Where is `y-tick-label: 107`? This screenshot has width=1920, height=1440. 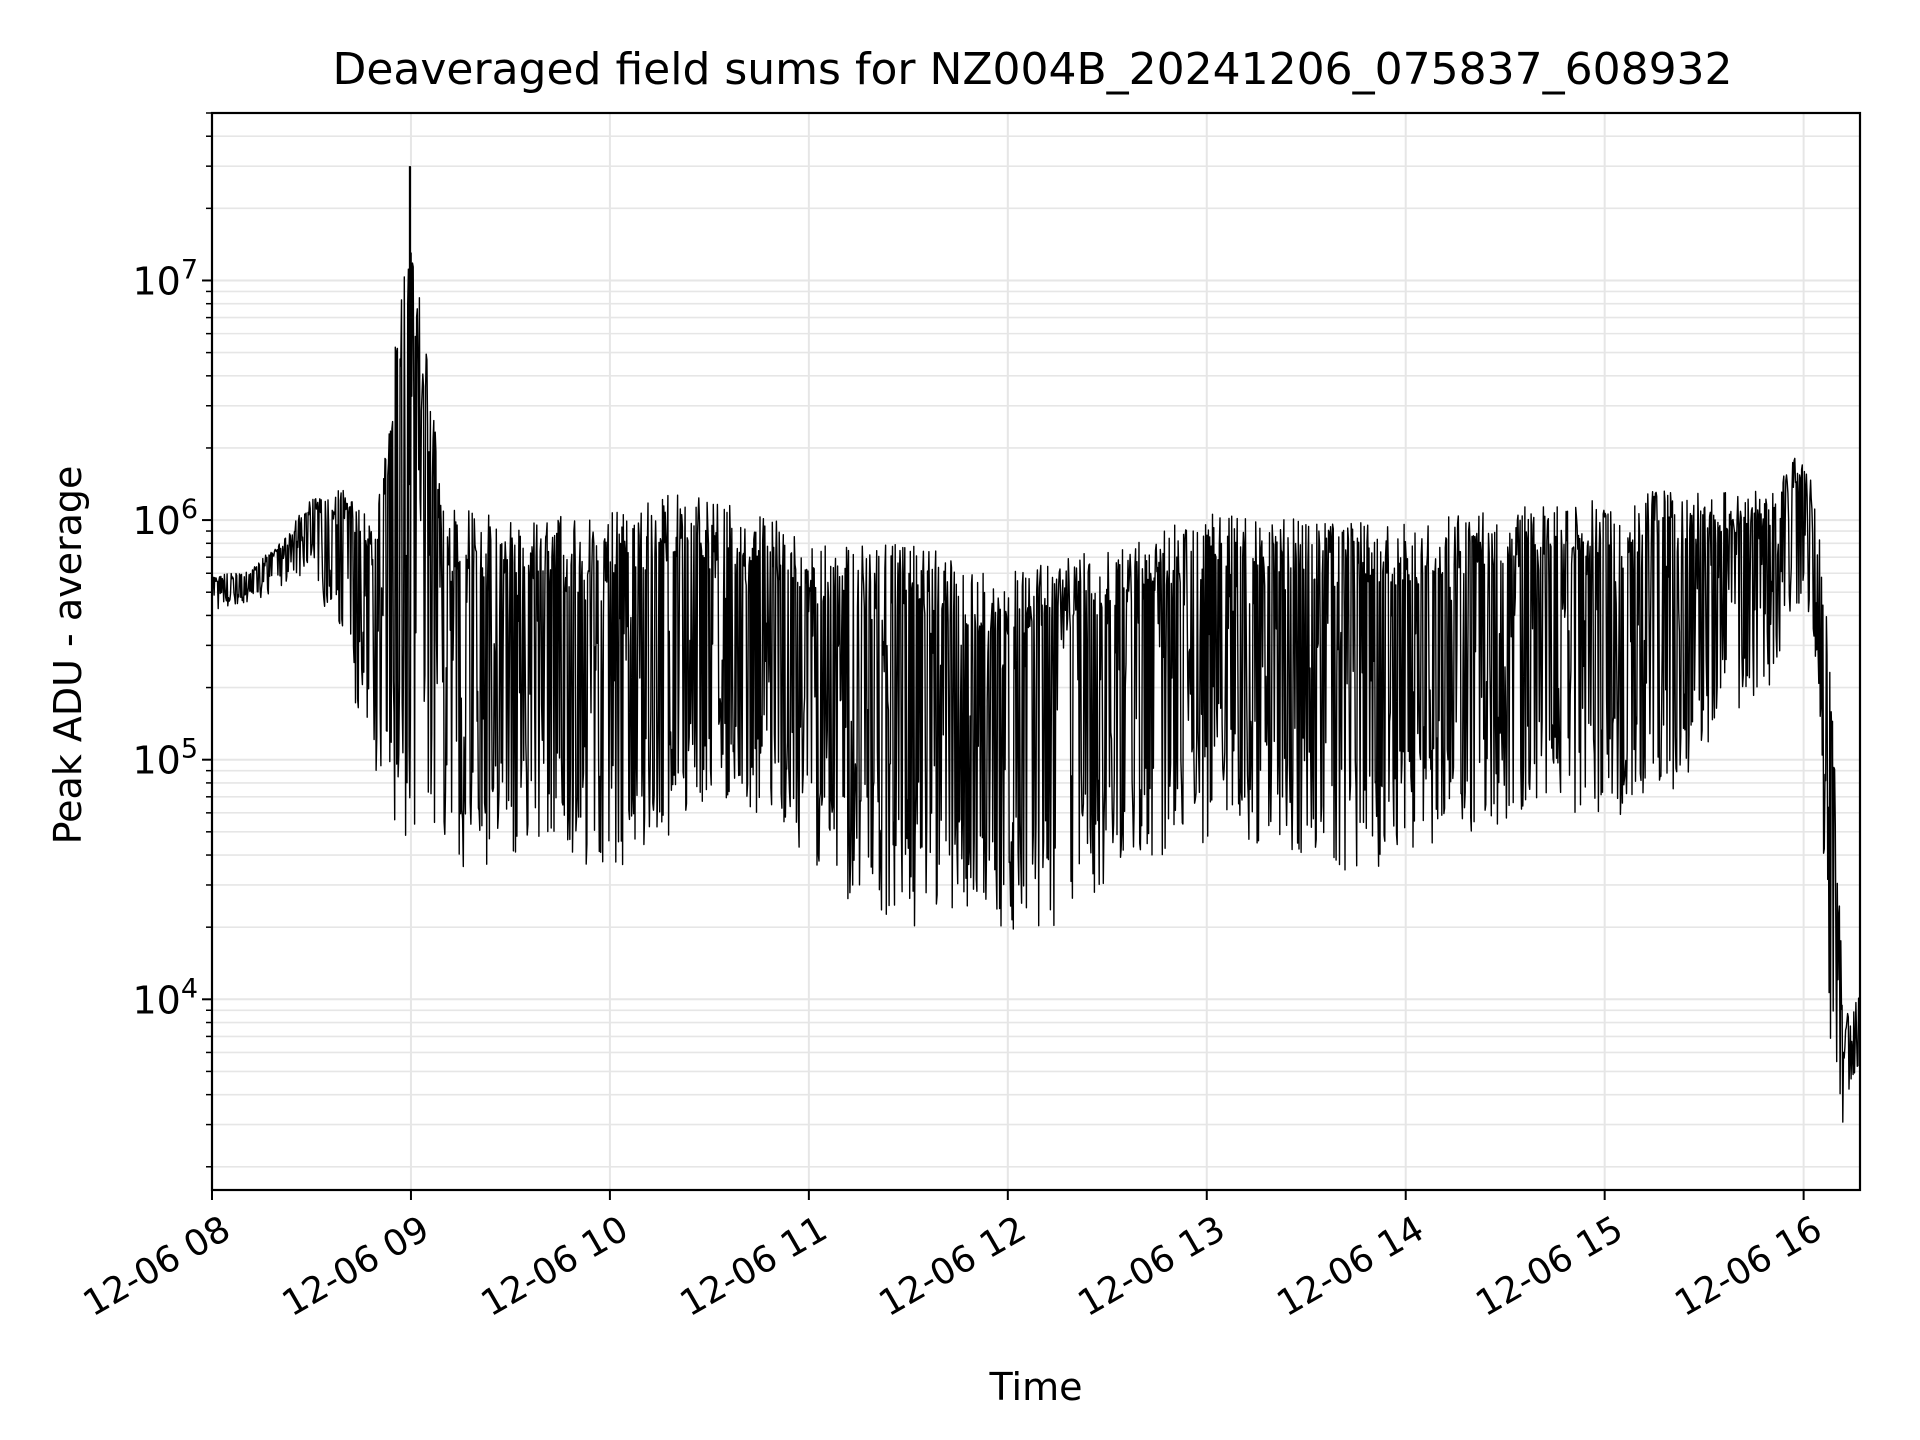
y-tick-label: 107 is located at coordinates (165, 278).